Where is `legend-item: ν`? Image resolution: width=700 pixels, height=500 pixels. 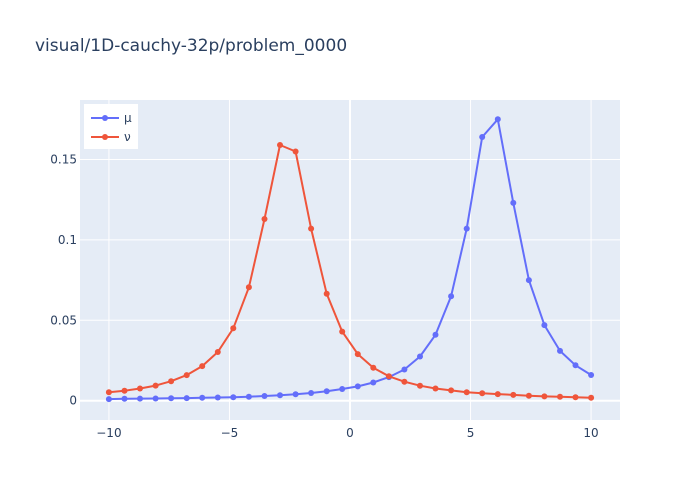
legend-item: ν is located at coordinates (111, 137).